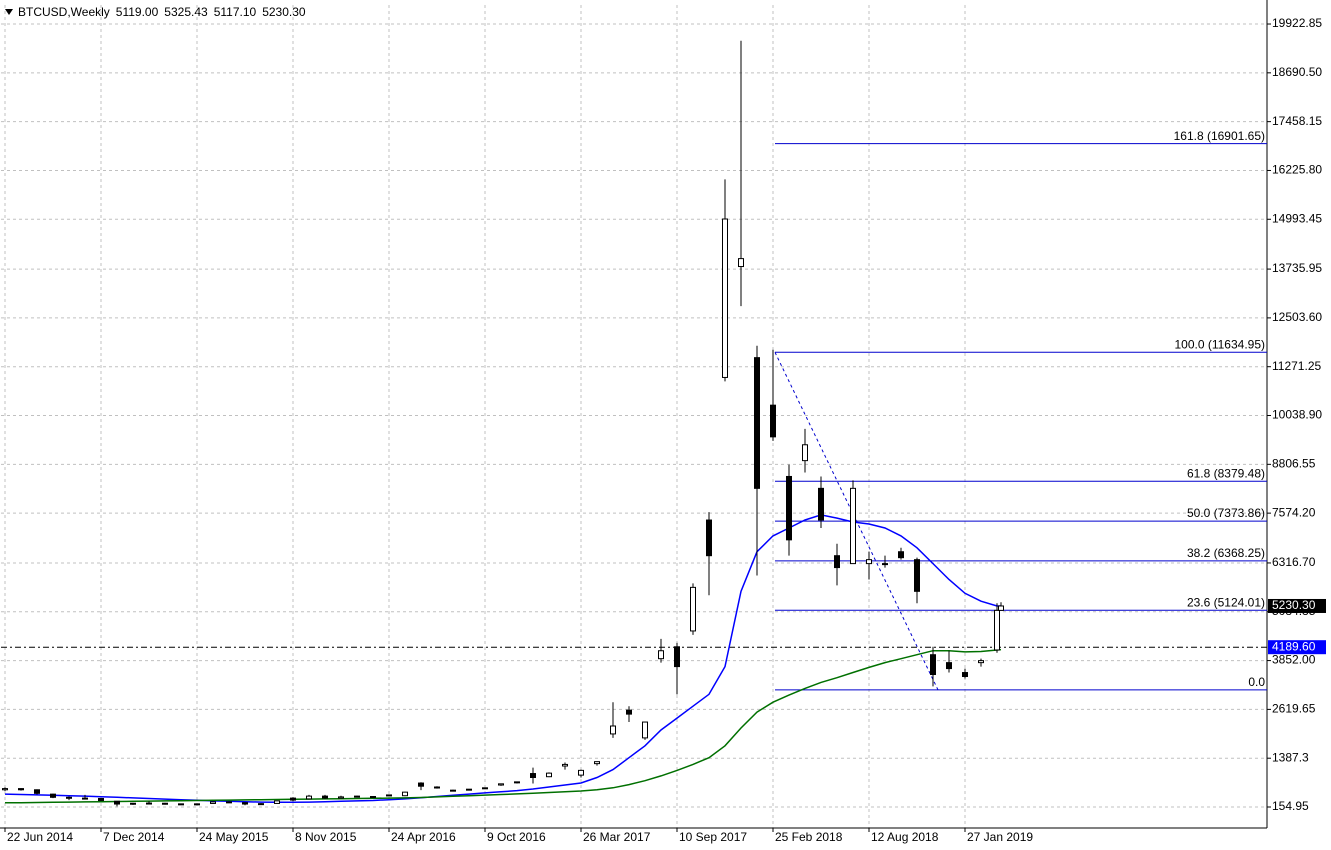 The height and width of the screenshot is (850, 1331). I want to click on fib-label: 100.0 (11634.95), so click(1219, 344).